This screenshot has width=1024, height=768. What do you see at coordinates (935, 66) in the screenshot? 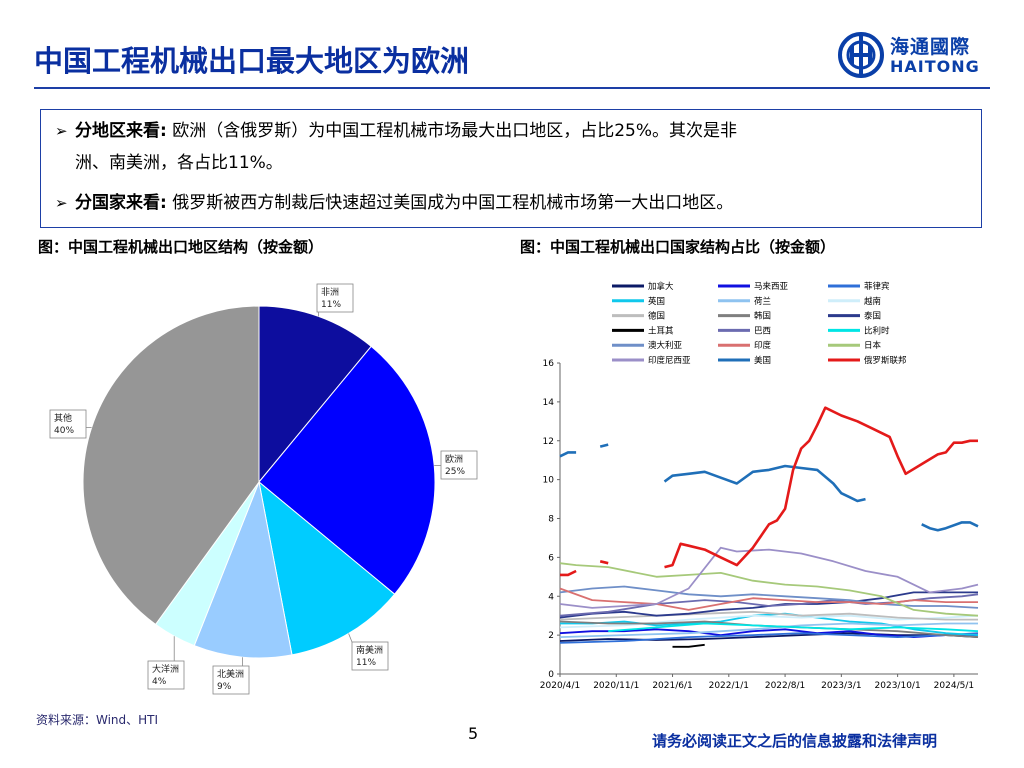
I see `logo-text-en: HAITONG` at bounding box center [935, 66].